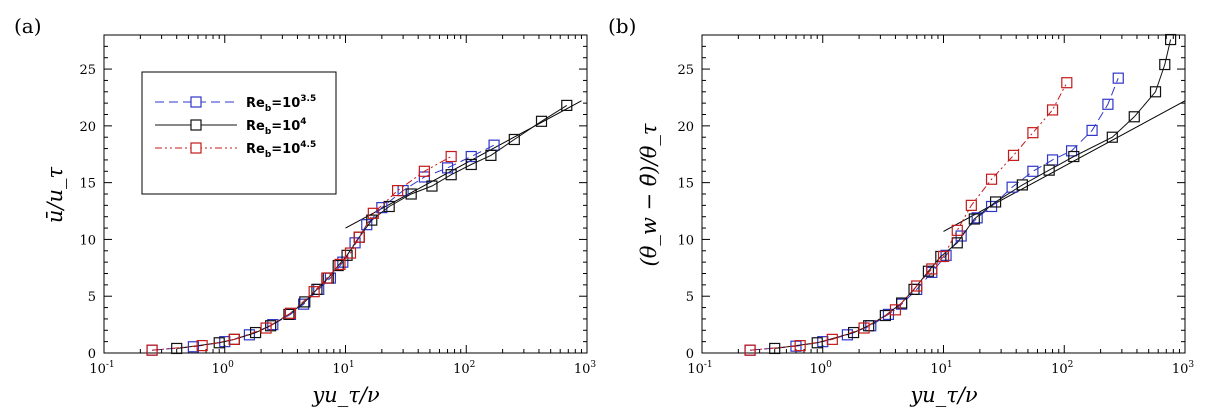 The width and height of the screenshot is (1207, 414). I want to click on panel-a-y-tick-label: 0, so click(92, 354).